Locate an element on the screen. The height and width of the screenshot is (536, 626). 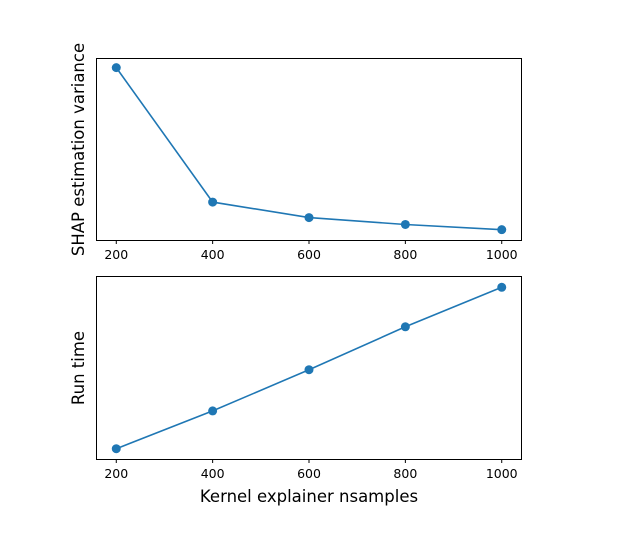
bottom-x-tick-label: 600 is located at coordinates (309, 473).